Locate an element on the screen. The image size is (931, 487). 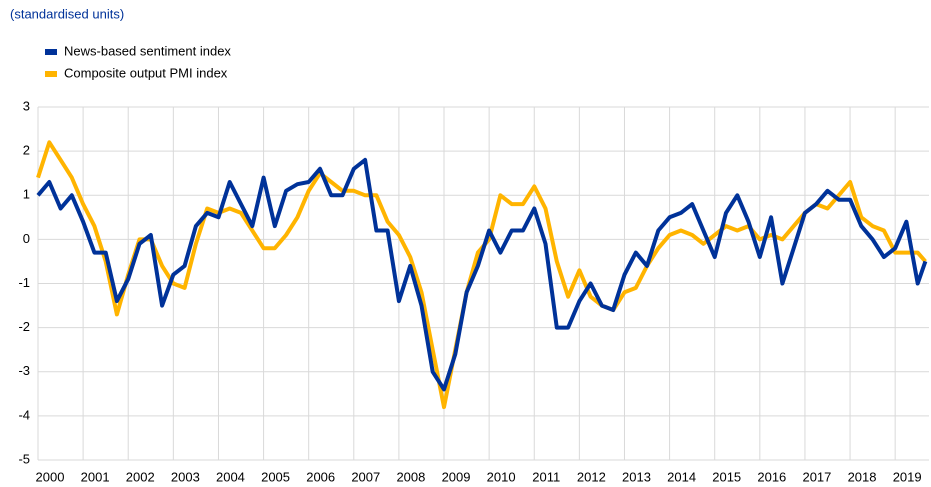
legend-label: News-based sentiment index is located at coordinates (147, 50).